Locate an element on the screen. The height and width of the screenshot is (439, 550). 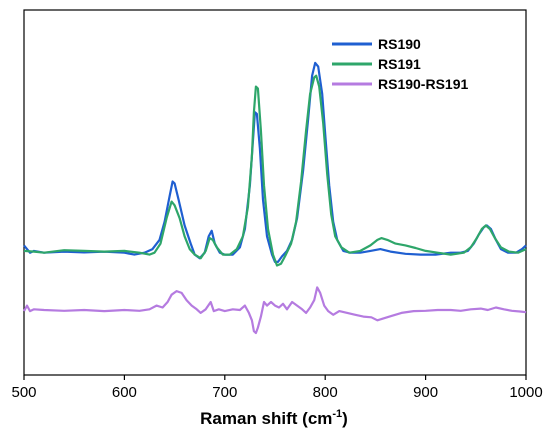
x-axis-label: Raman shift (cm-1) is located at coordinates (274, 418).